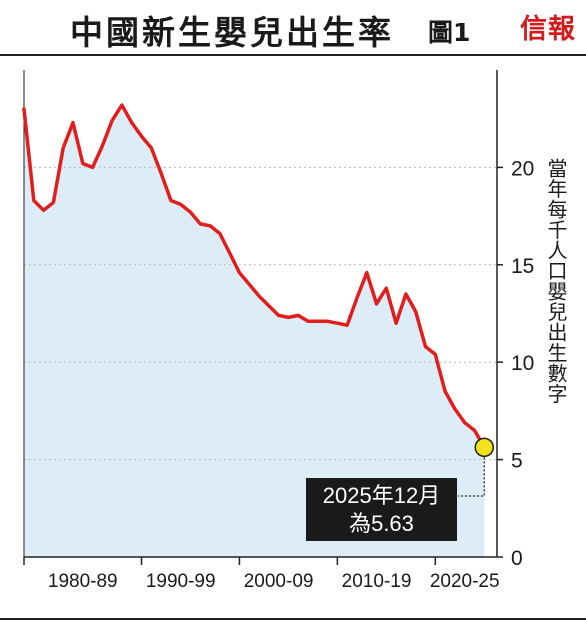  I want to click on x-tick-label-1: 1990-99, so click(181, 581).